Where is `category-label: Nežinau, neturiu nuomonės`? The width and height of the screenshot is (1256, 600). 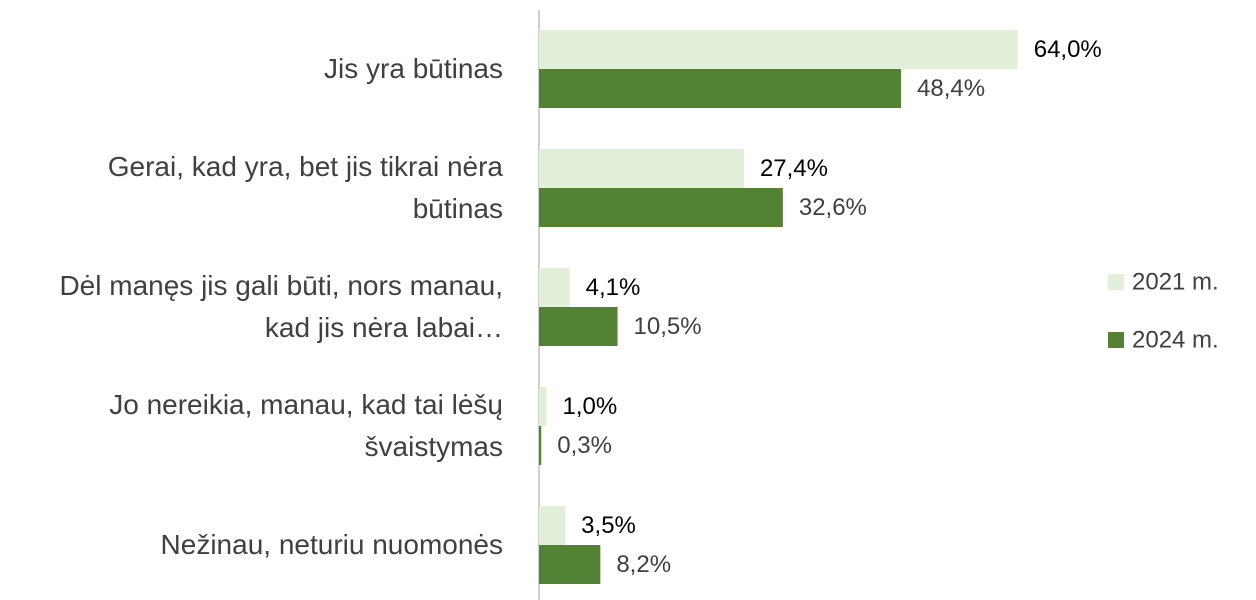 category-label: Nežinau, neturiu nuomonės is located at coordinates (263, 545).